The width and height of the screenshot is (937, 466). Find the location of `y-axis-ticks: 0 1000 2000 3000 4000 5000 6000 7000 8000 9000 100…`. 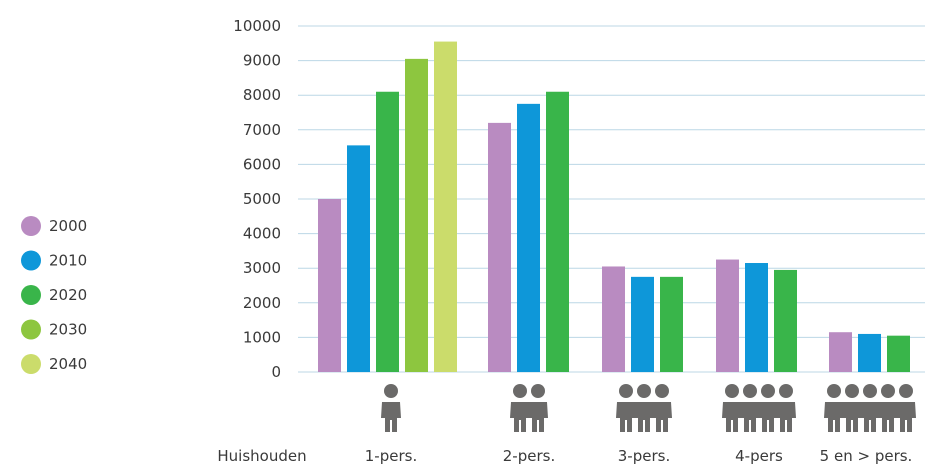

y-axis-ticks: 0 1000 2000 3000 4000 5000 6000 7000 8000 9000 100… is located at coordinates (257, 199).